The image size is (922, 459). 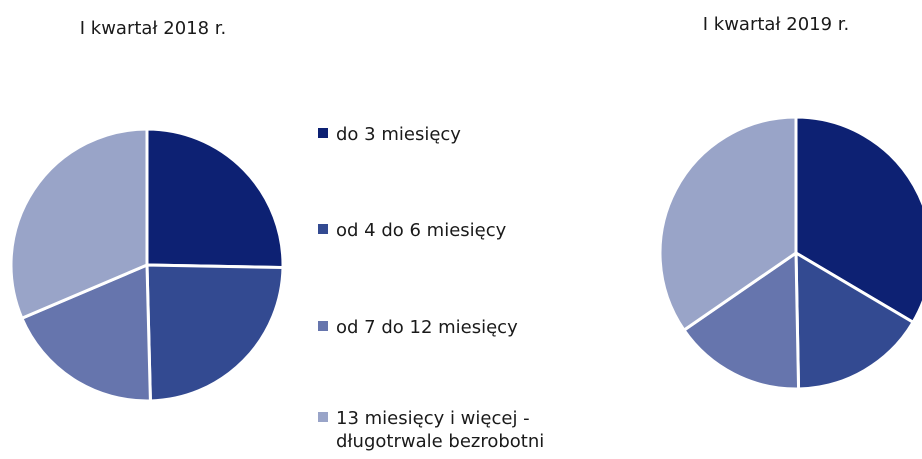 What do you see at coordinates (398, 134) in the screenshot?
I see `legend-label: do 3 miesięcy` at bounding box center [398, 134].